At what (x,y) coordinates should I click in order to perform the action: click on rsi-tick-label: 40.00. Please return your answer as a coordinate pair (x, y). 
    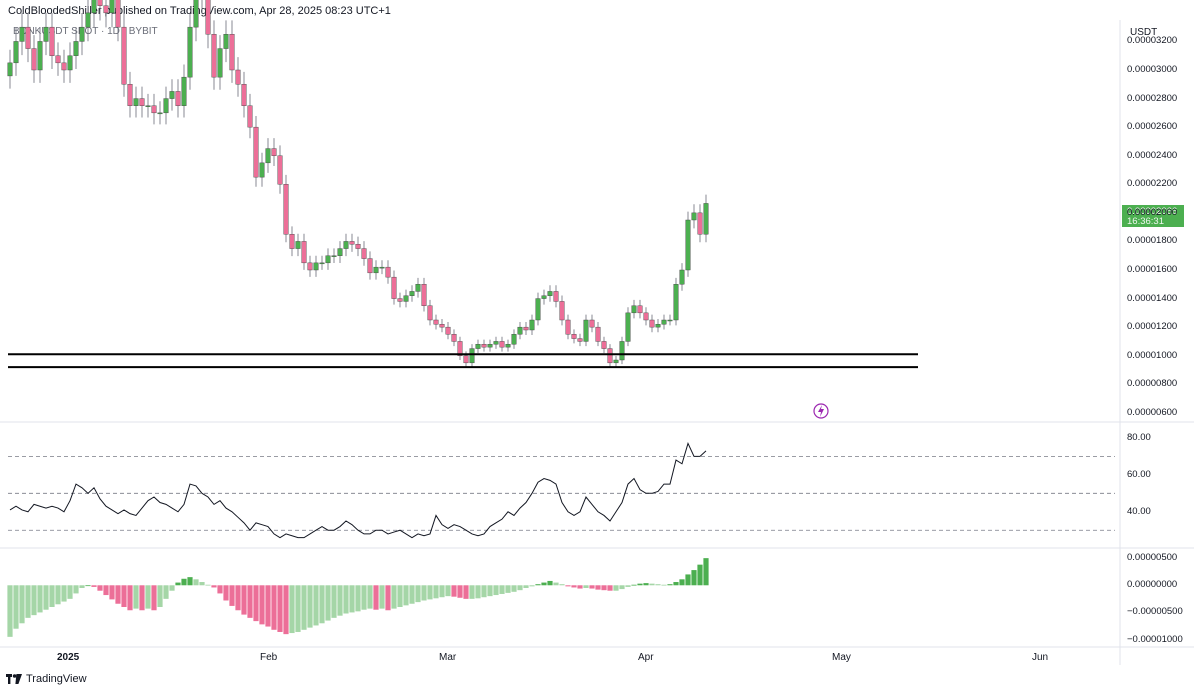
    Looking at the image, I should click on (1139, 511).